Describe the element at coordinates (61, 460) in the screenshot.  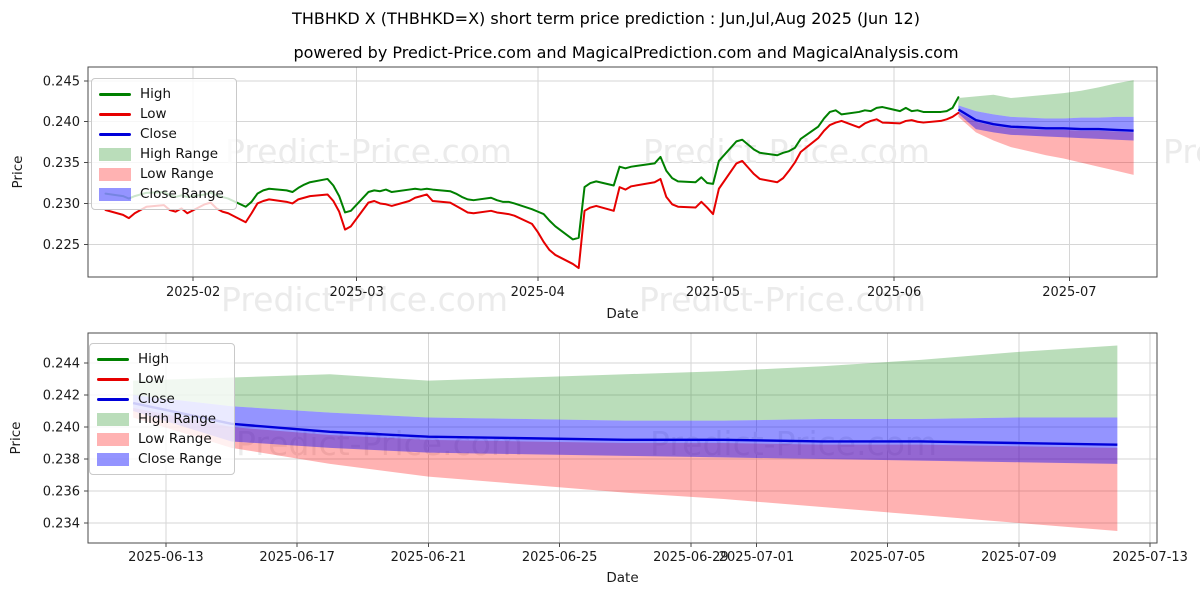
I see `y-tick-label: 0.238` at that location.